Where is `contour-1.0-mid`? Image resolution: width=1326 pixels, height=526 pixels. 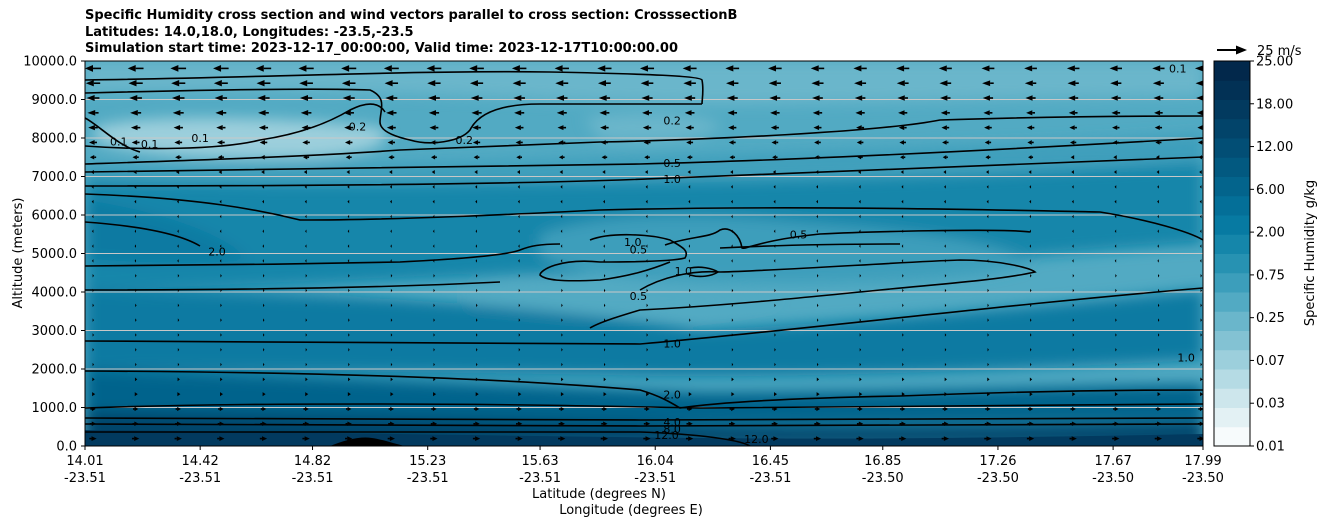 contour-1.0-mid is located at coordinates (644, 217).